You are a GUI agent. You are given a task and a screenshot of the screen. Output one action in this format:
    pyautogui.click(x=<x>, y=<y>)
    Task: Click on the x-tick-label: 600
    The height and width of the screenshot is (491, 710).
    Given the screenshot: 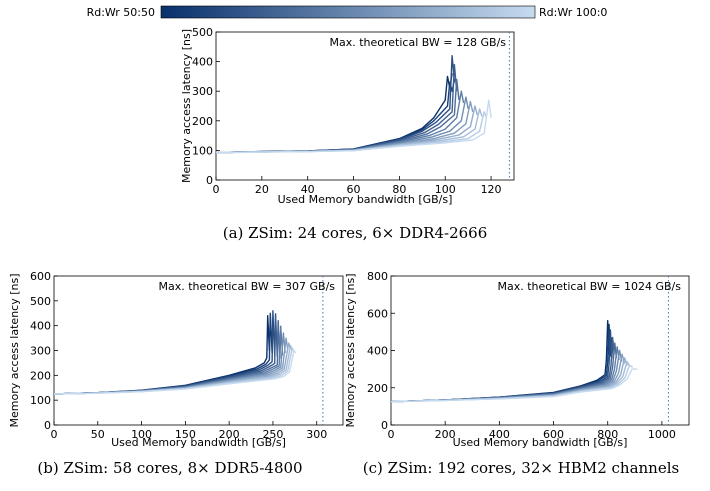 What is the action you would take?
    pyautogui.click(x=553, y=434)
    